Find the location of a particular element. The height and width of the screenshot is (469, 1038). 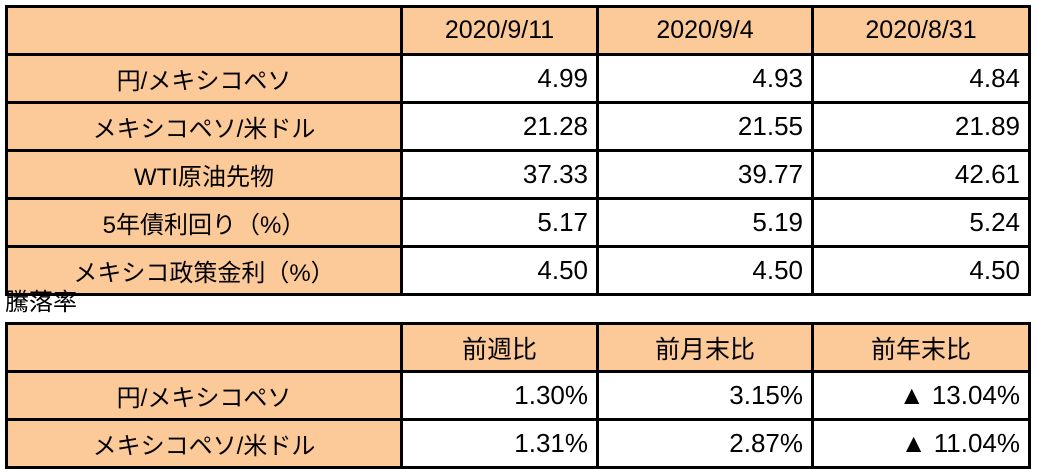

table-row: メキシコペソ/米ドル 1.31% 2.87% ▲ 11.04% is located at coordinates (518, 443).